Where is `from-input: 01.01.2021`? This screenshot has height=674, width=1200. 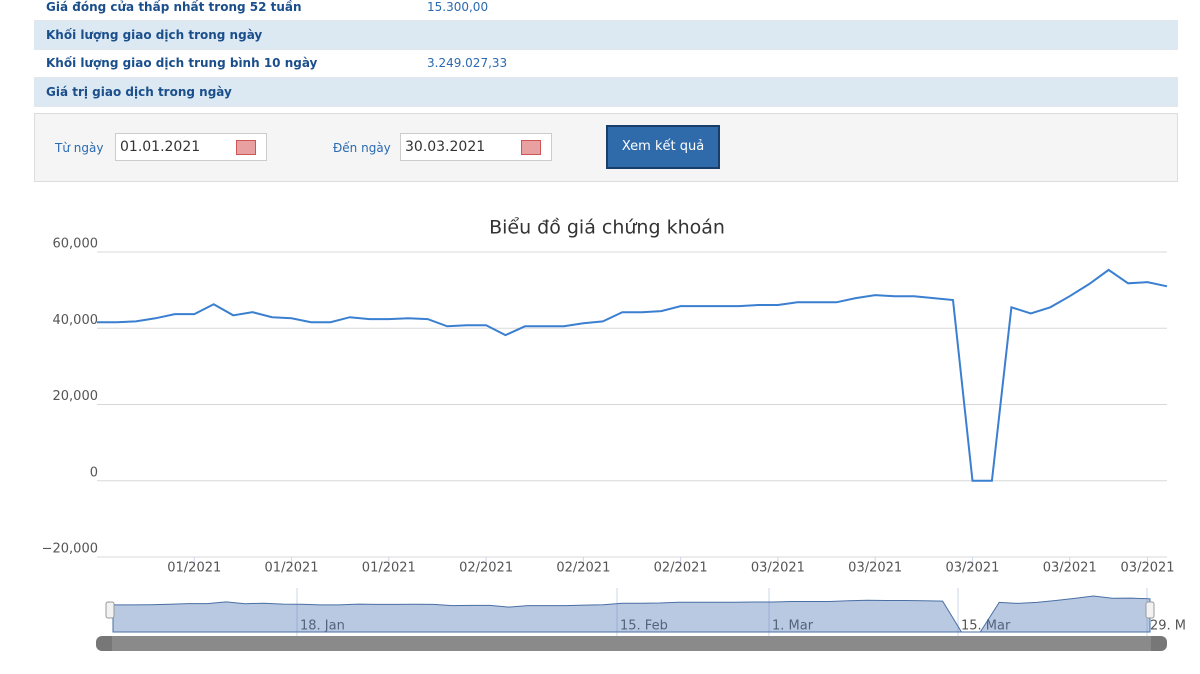
from-input: 01.01.2021 is located at coordinates (191, 147).